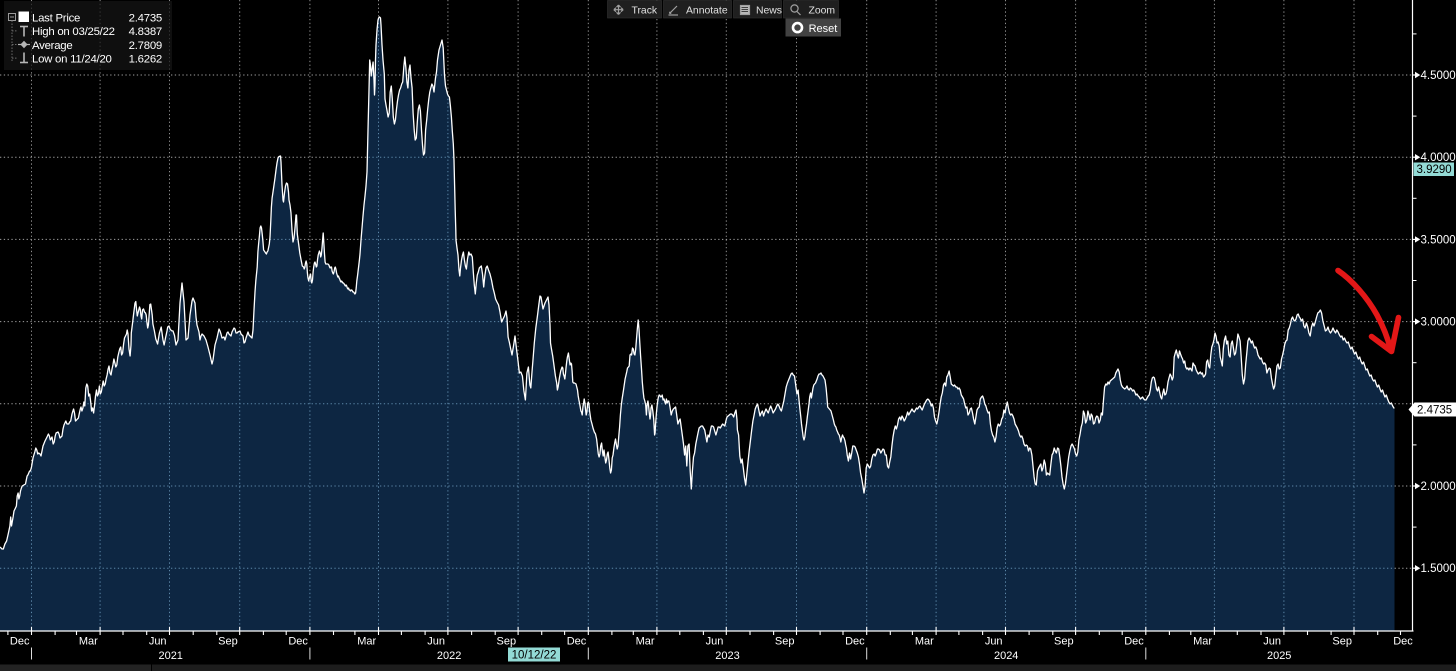 Image resolution: width=1456 pixels, height=671 pixels. What do you see at coordinates (769, 10) in the screenshot?
I see `svg-text: News` at bounding box center [769, 10].